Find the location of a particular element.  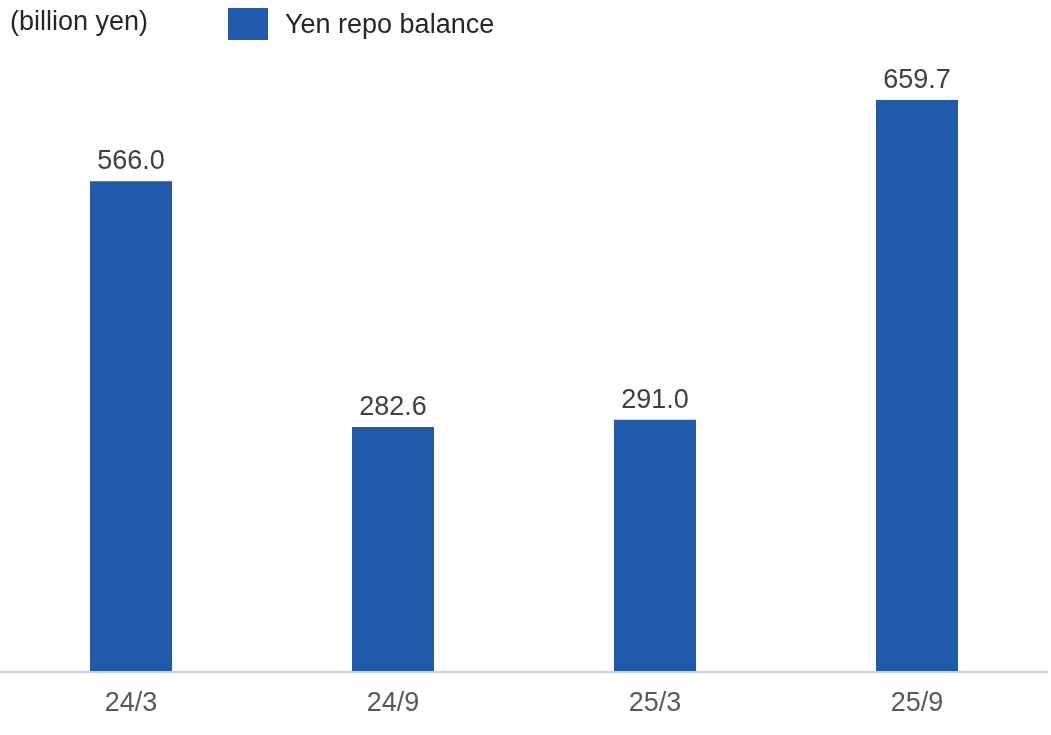

x-tick-label: 25/3 is located at coordinates (655, 702).